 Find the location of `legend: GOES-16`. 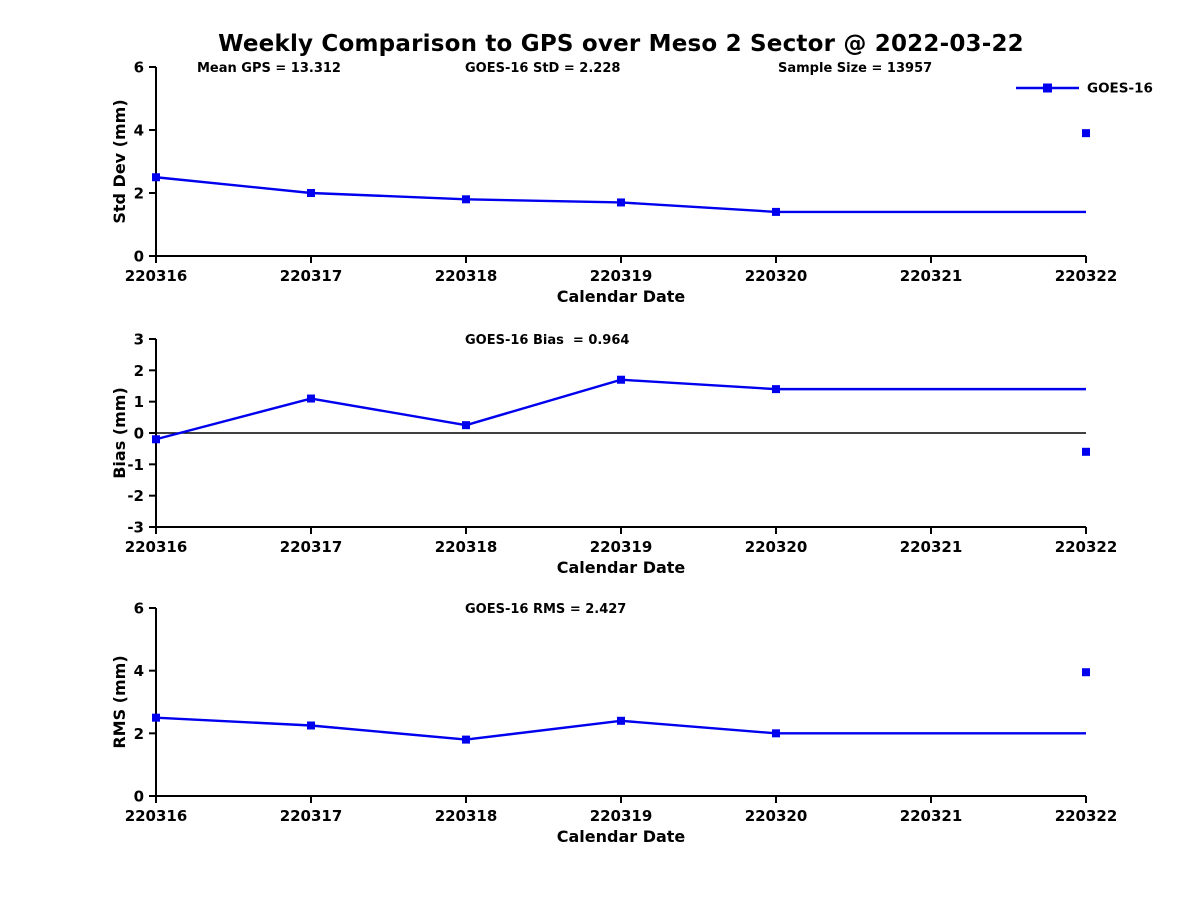

legend: GOES-16 is located at coordinates (1084, 89).